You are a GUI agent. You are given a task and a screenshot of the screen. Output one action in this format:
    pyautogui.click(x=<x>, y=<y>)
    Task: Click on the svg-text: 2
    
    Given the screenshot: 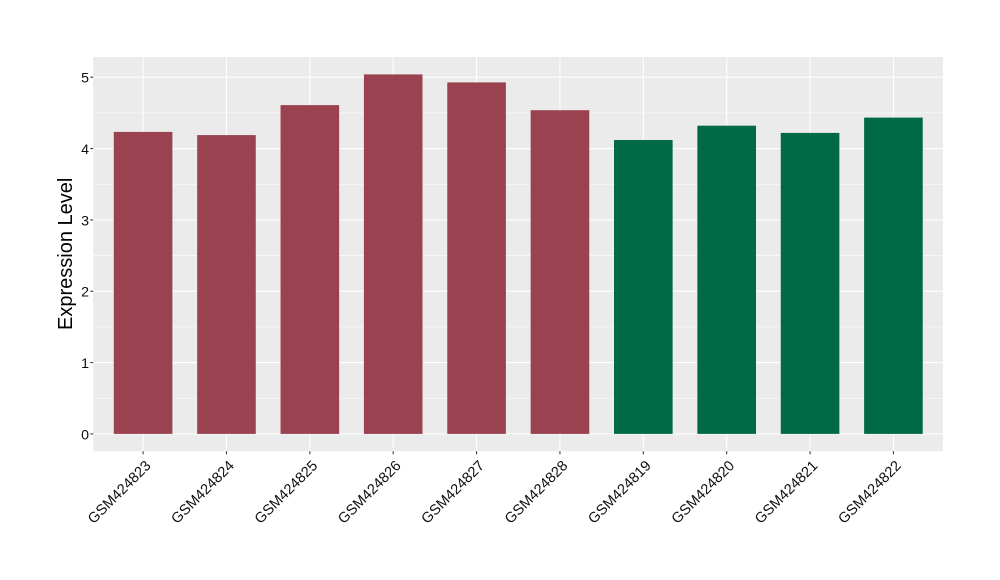 What is the action you would take?
    pyautogui.click(x=85, y=293)
    